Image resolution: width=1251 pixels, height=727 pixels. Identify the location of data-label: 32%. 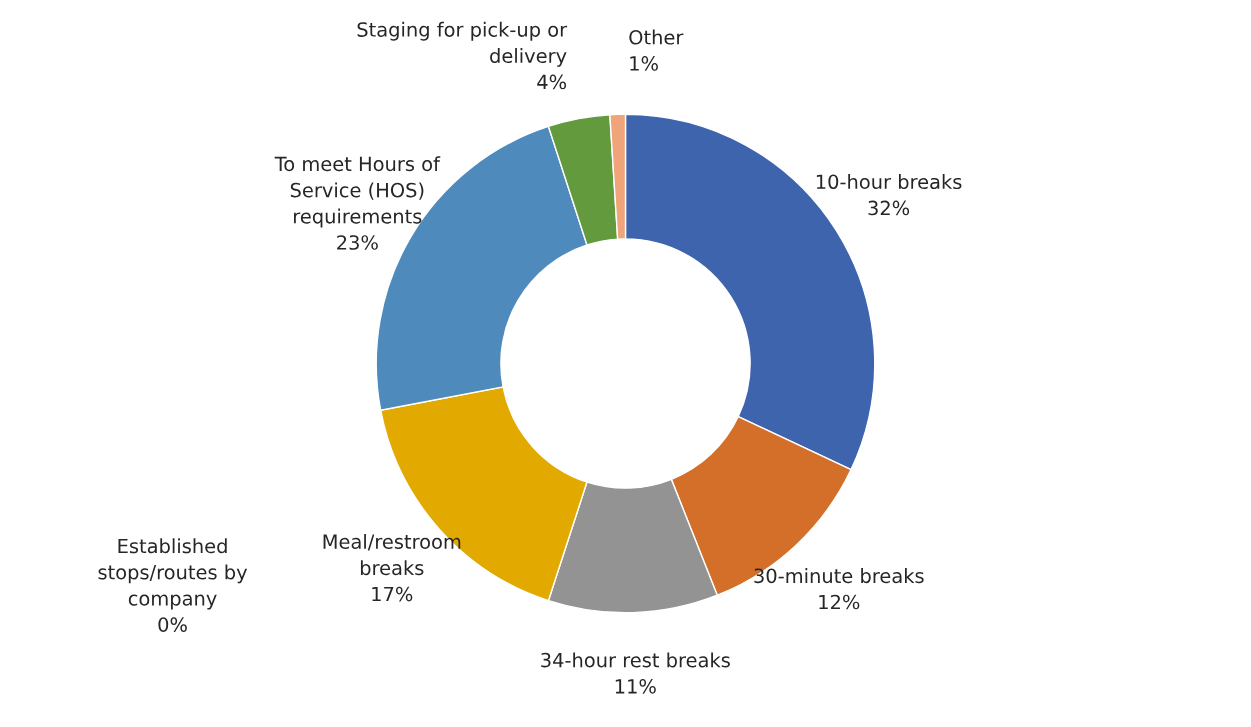
(889, 208).